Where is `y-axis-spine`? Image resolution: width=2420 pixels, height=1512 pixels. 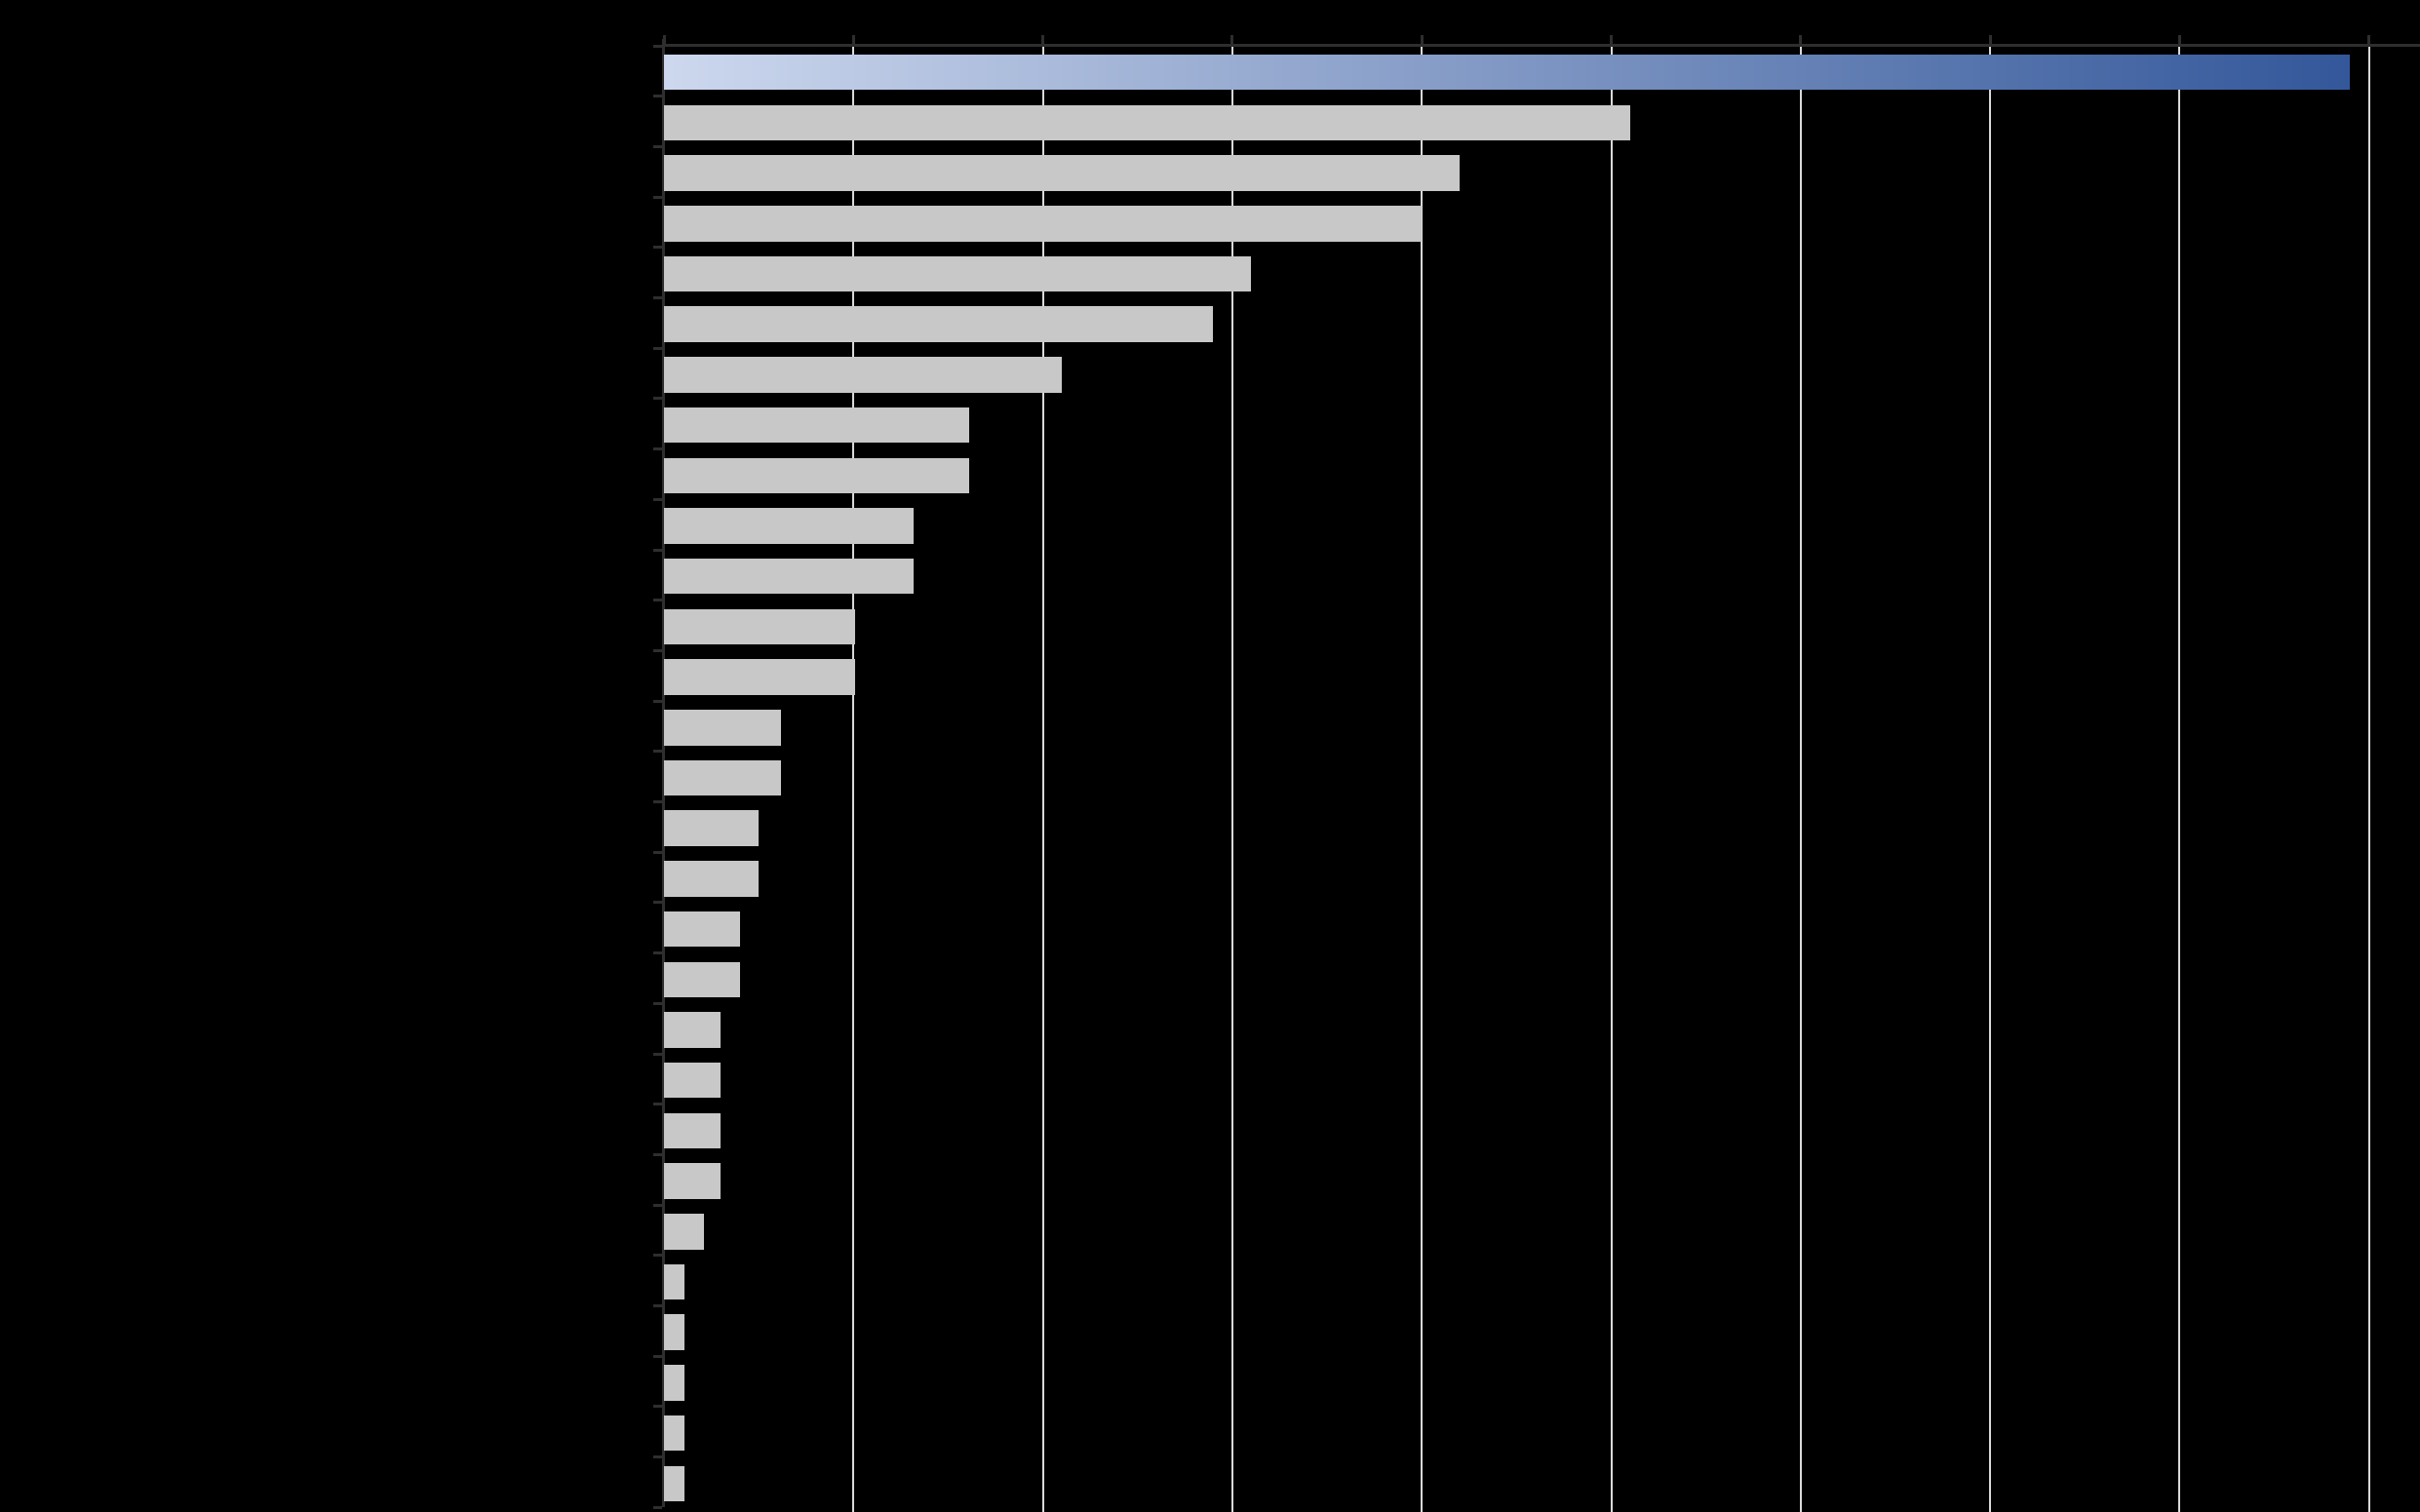
y-axis-spine is located at coordinates (663, 773).